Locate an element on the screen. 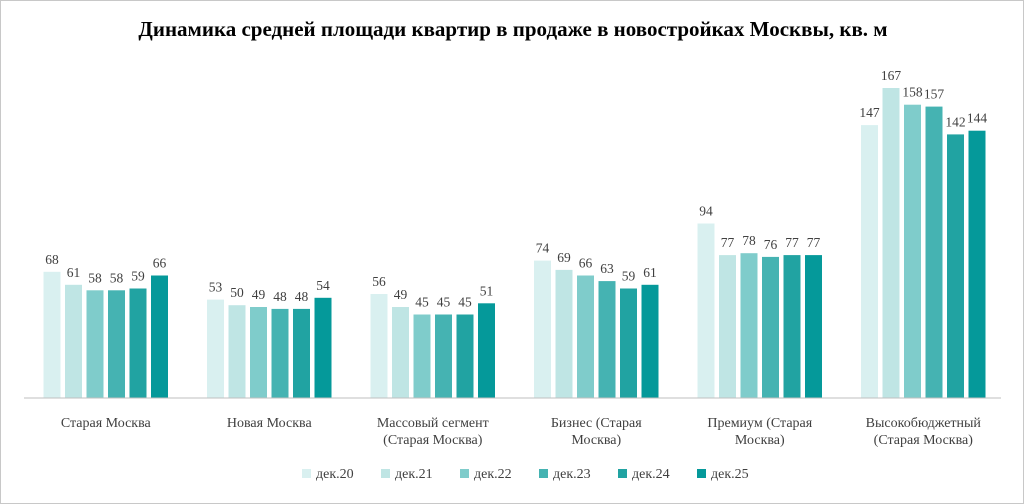 The height and width of the screenshot is (504, 1024). value-label: 147 is located at coordinates (869, 112).